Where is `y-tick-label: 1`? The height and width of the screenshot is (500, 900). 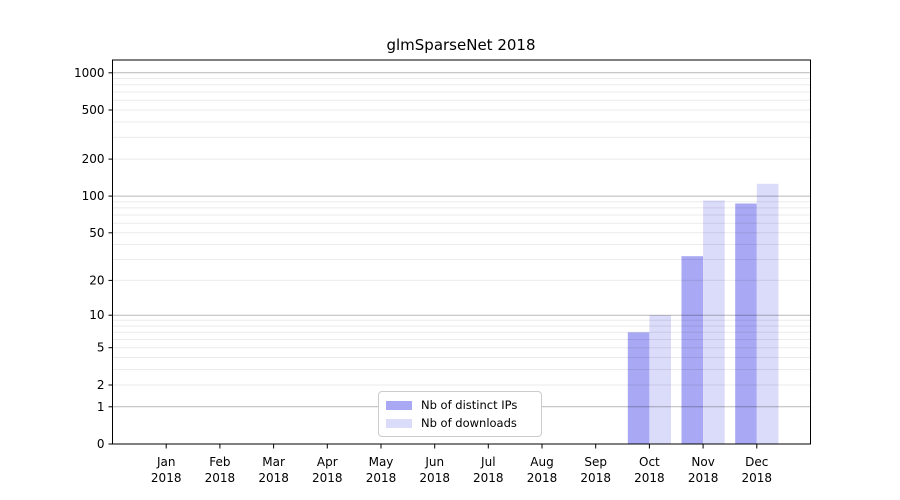
y-tick-label: 1 is located at coordinates (101, 407).